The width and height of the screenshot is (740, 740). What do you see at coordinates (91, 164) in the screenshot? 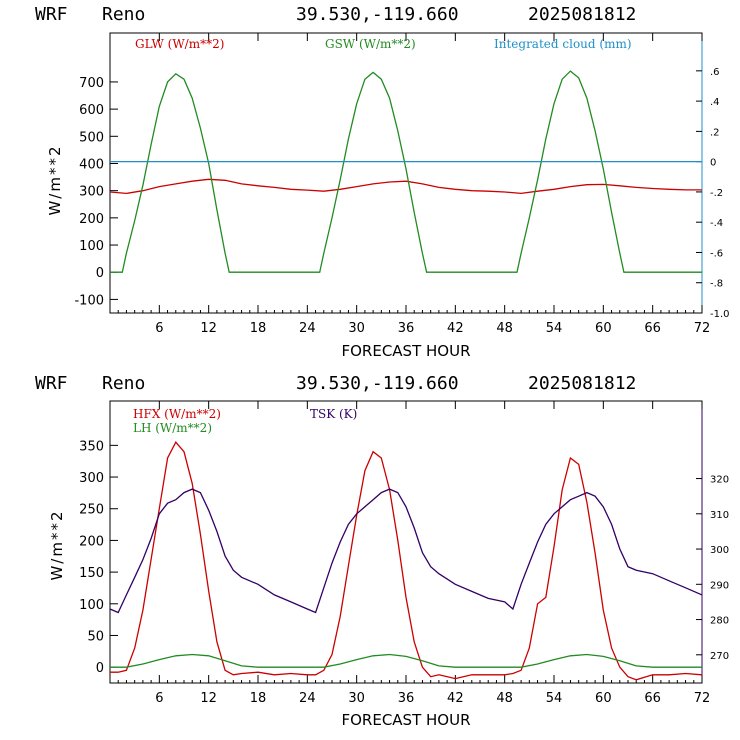
I see `y-tick-label: 400` at bounding box center [91, 164].